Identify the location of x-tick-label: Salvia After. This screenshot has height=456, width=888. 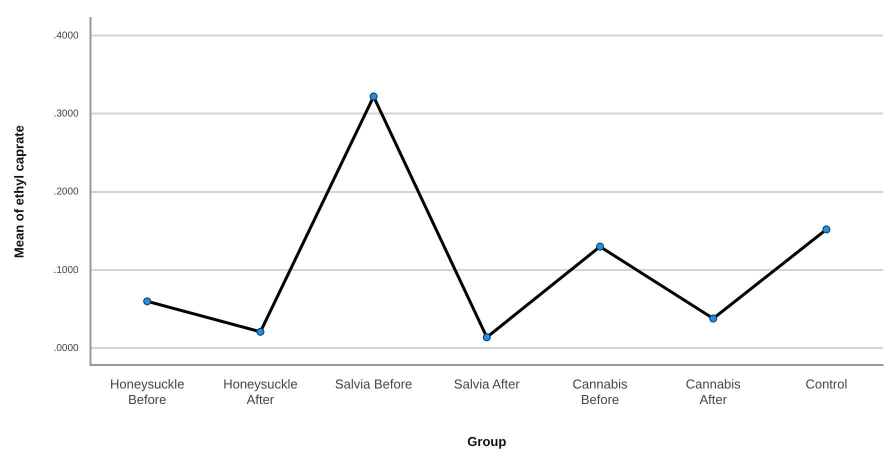
(487, 384).